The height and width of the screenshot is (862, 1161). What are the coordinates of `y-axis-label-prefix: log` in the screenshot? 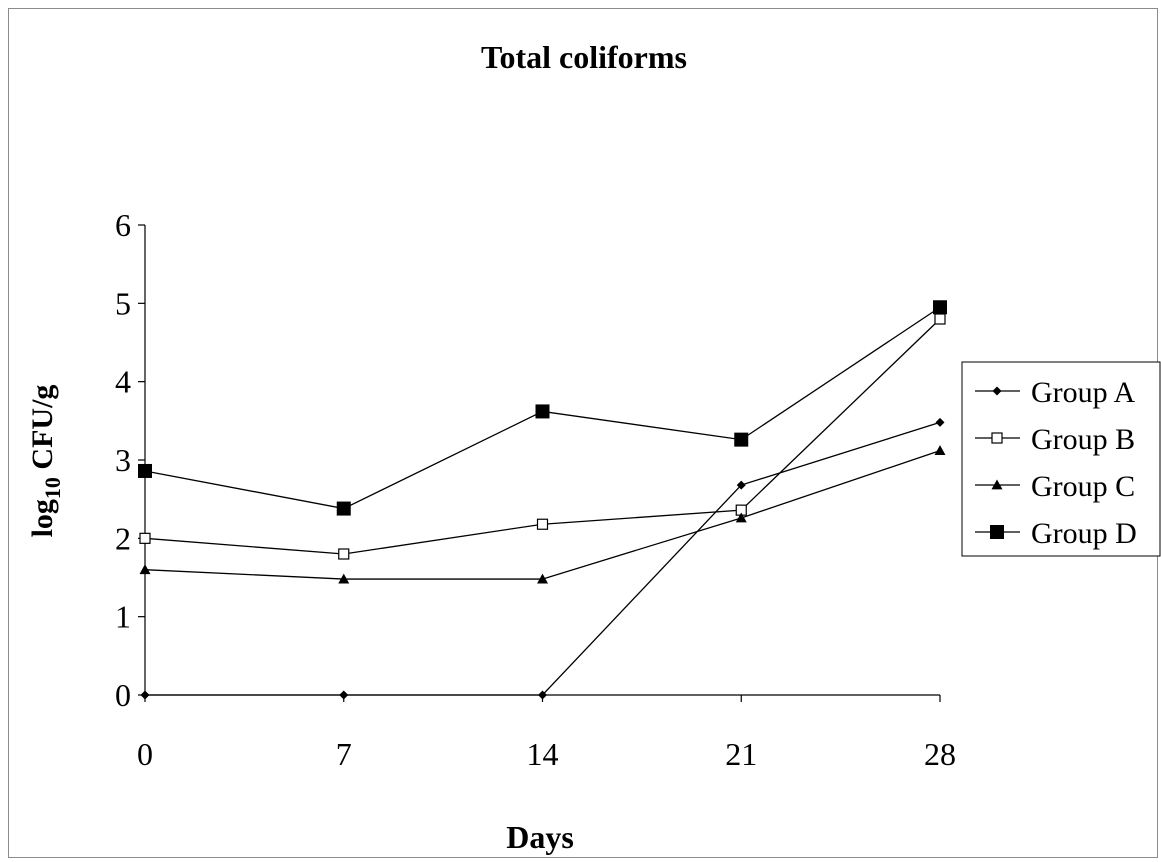 It's located at (42, 518).